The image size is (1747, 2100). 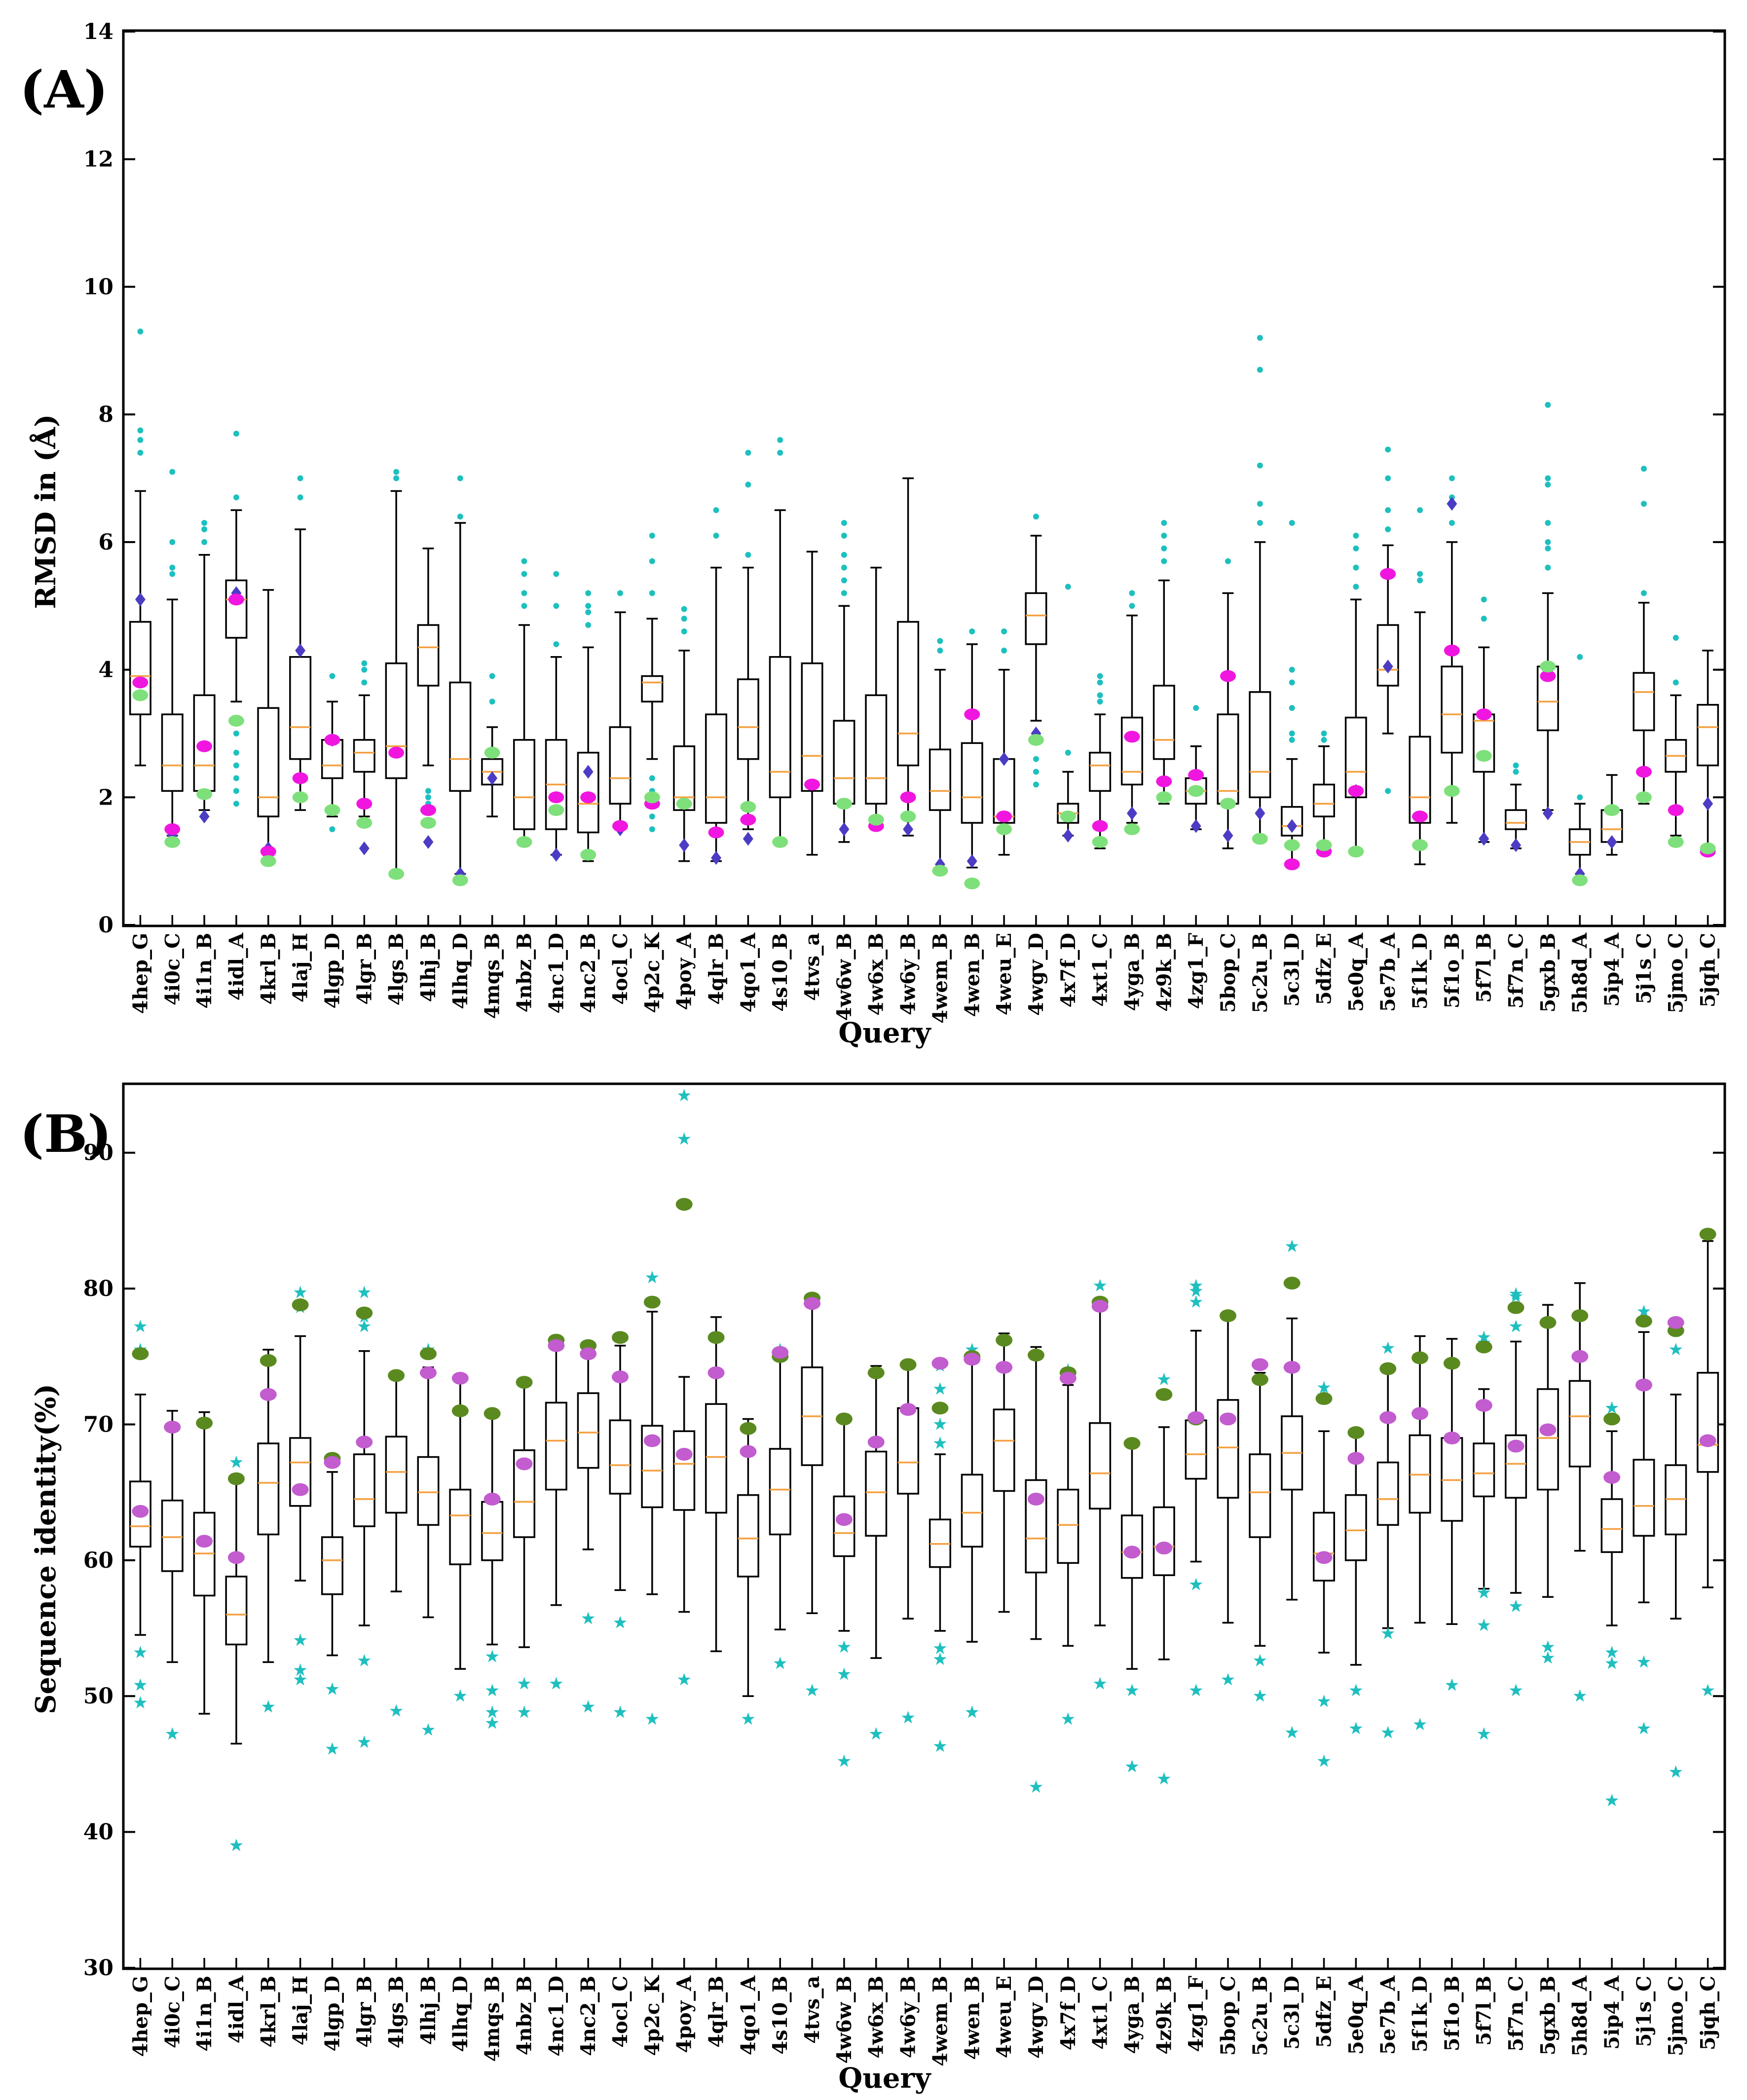 I want to click on x-tick-label-5ip4_A: 5ip4_A, so click(x=1612, y=2012).